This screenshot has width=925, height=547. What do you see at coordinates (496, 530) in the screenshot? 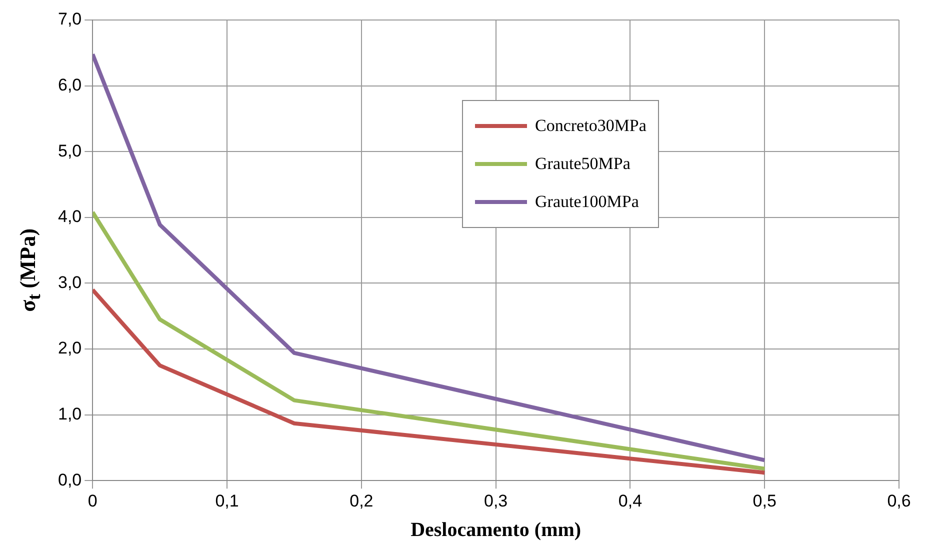
I see `x-axis-title: Deslocamento (mm)` at bounding box center [496, 530].